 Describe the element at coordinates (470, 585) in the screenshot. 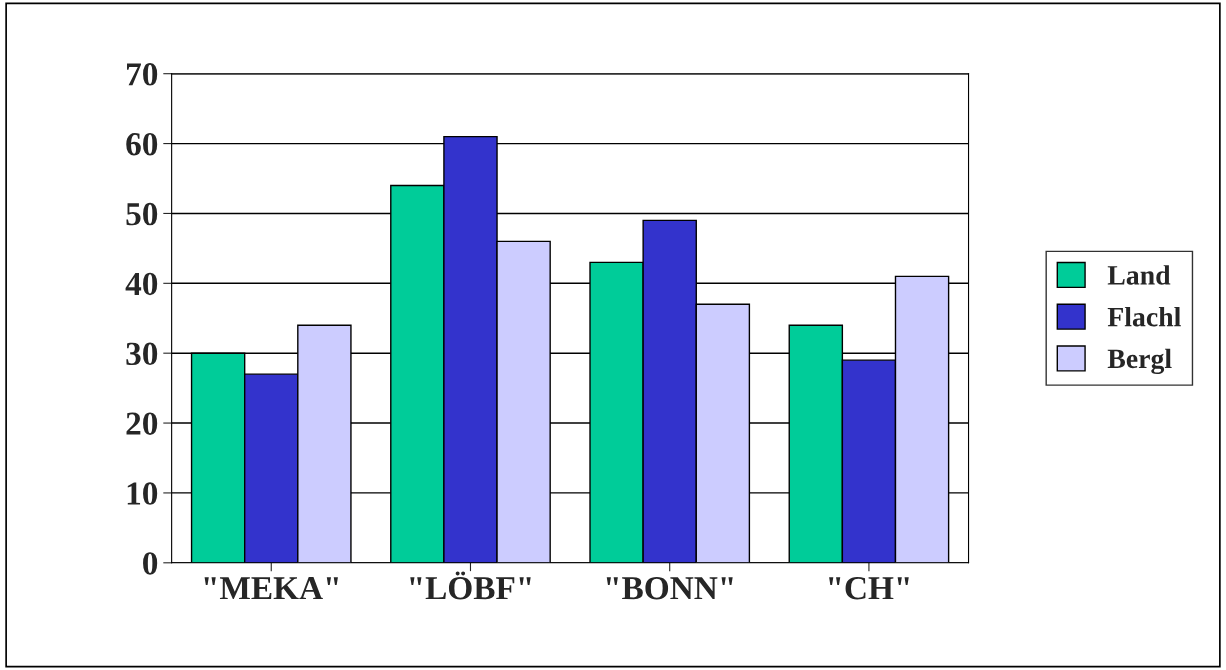

I see `x-tick-label: "LÖBF"` at that location.